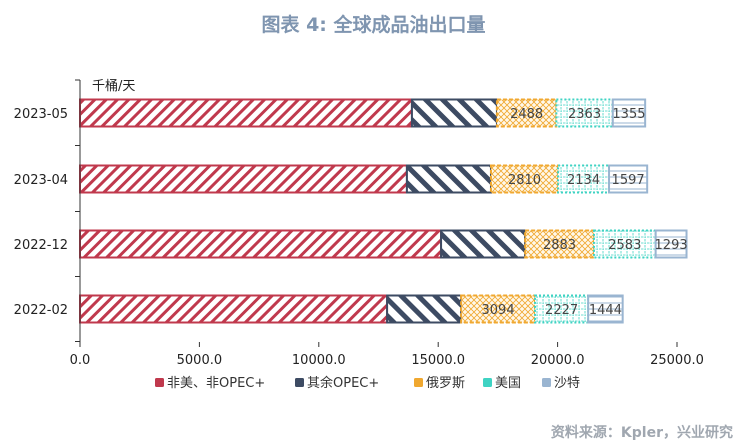 The image size is (747, 445). I want to click on legend-label: 非美、非OPEC+, so click(216, 383).